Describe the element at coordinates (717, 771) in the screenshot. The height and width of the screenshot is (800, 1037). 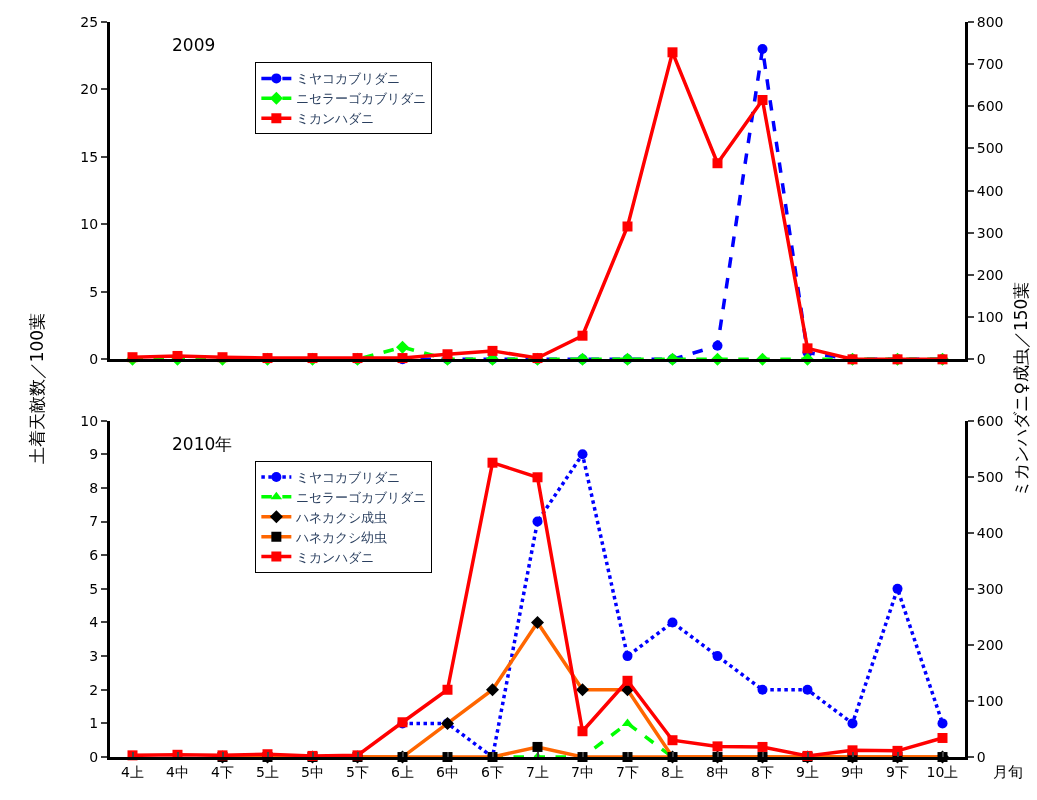
I see `x-tick-label: 8中` at that location.